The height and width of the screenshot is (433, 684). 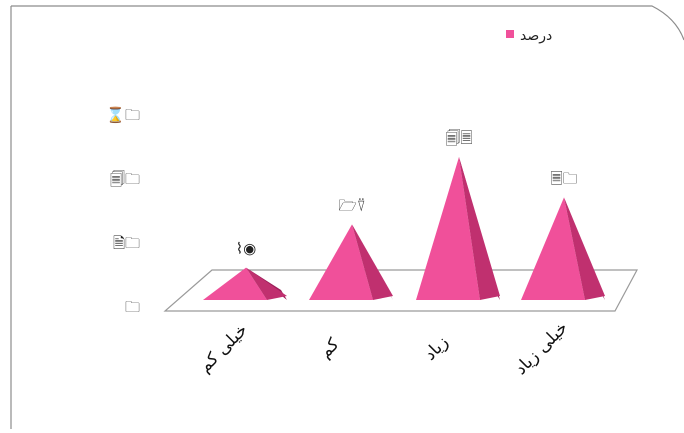 I want to click on y-tick-label: ⌛🗀, so click(x=123, y=115).